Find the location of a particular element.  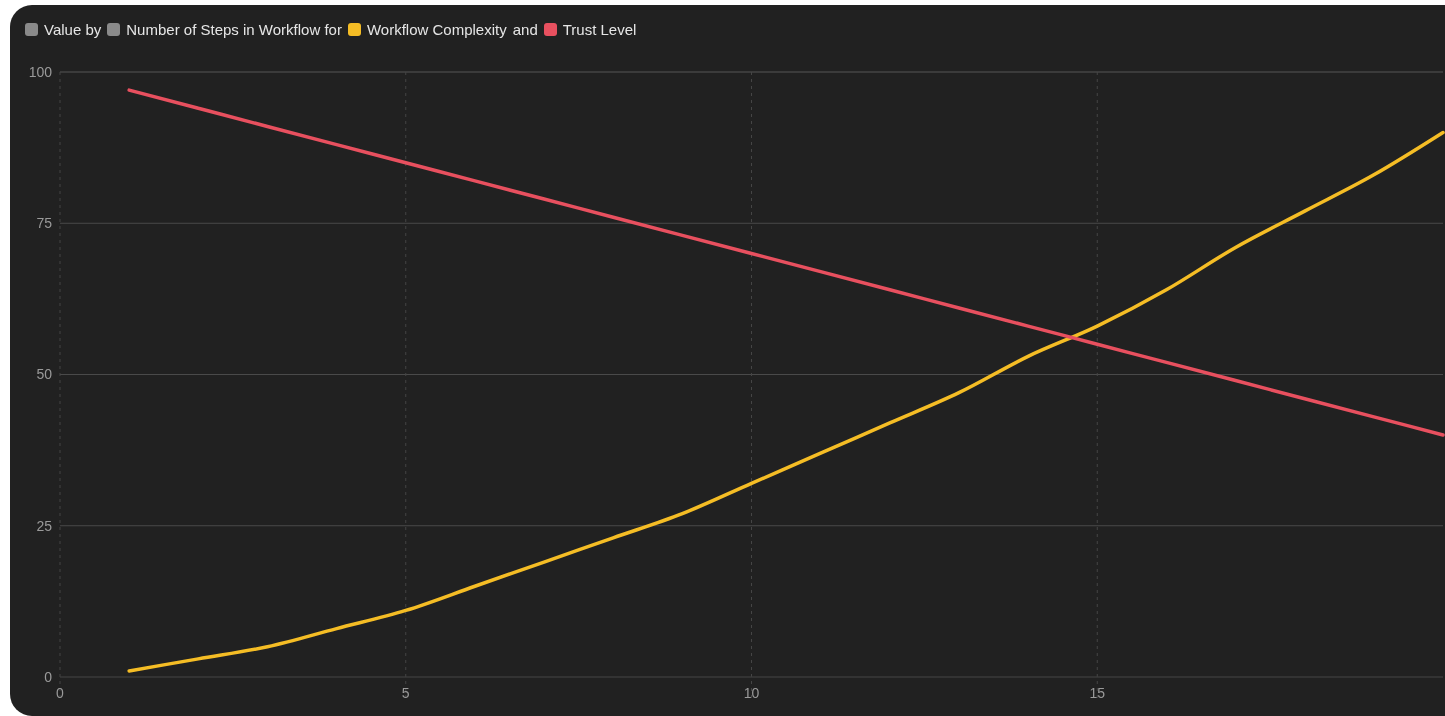

x-tick-label: 10 is located at coordinates (751, 693).